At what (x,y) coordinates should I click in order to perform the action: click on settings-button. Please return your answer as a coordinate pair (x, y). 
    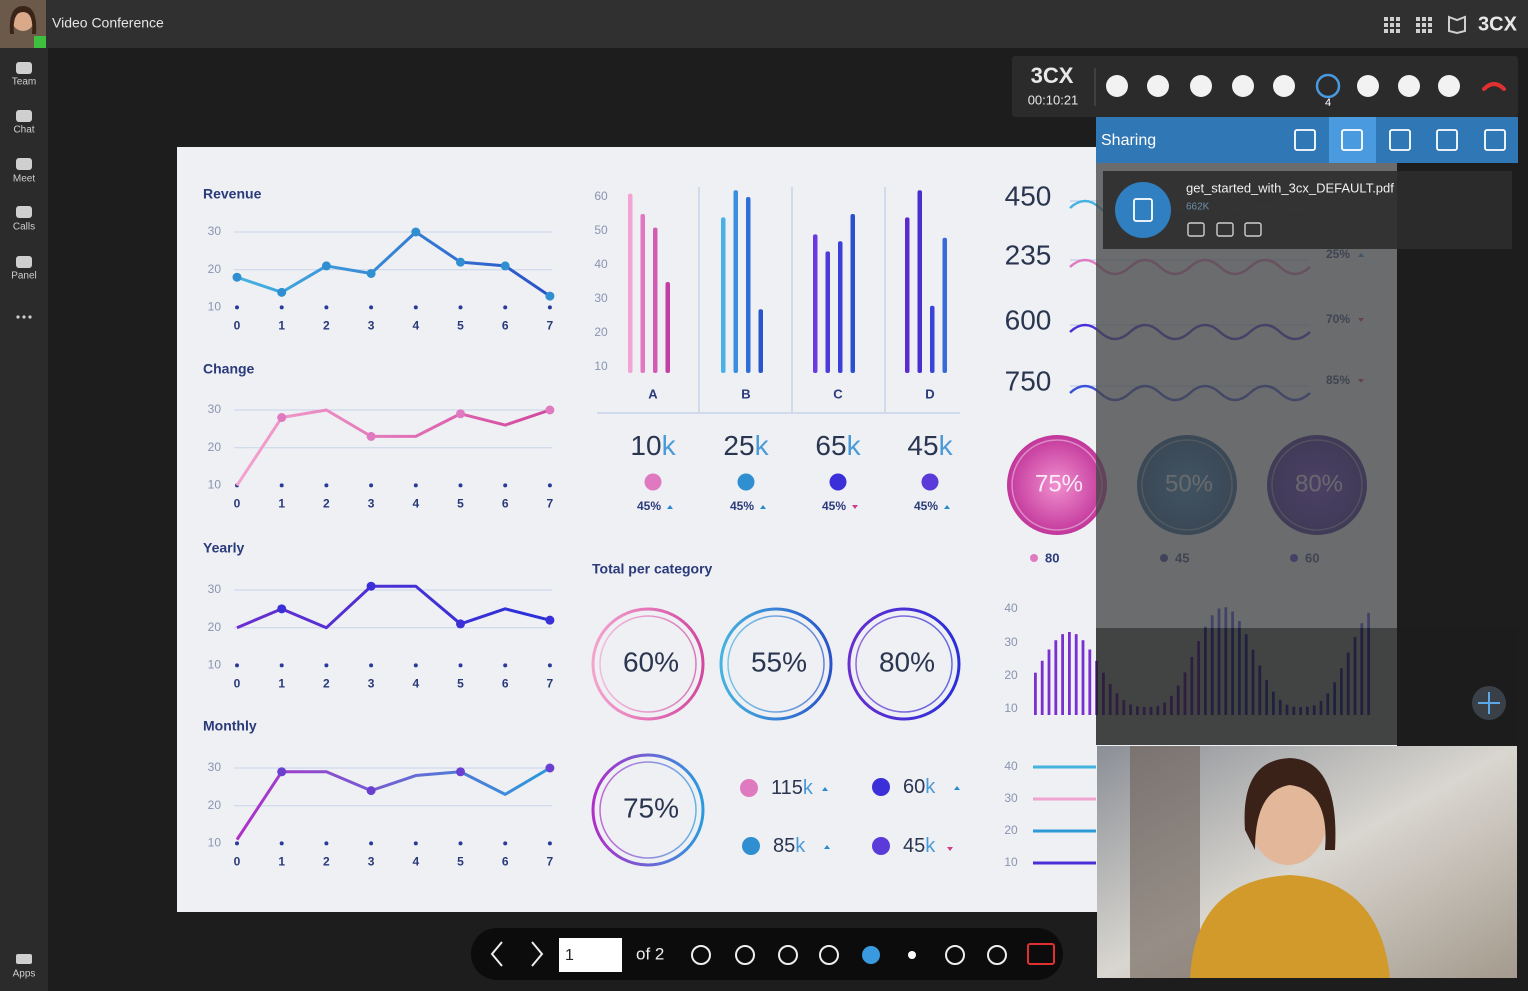
    Looking at the image, I should click on (1449, 86).